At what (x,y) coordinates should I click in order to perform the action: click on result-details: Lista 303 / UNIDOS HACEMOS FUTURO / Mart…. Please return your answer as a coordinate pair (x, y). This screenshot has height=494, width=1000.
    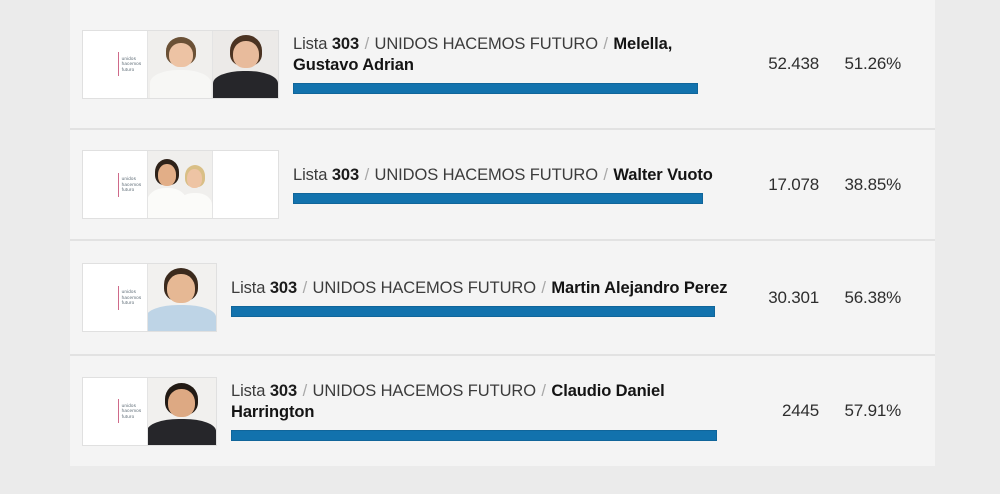
    Looking at the image, I should click on (487, 297).